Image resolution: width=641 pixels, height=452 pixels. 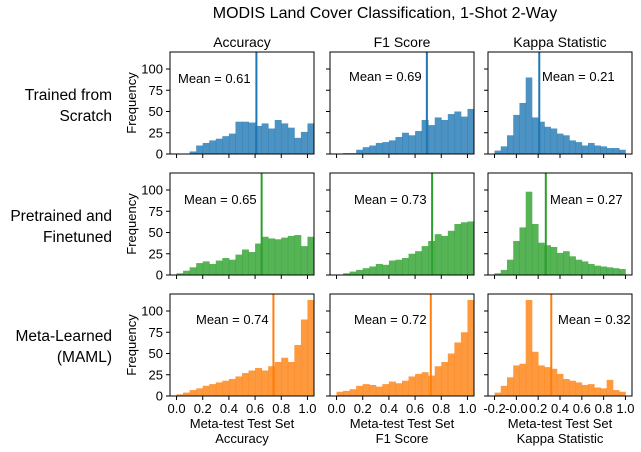 What do you see at coordinates (232, 319) in the screenshot?
I see `mean-label: Mean = 0.74` at bounding box center [232, 319].